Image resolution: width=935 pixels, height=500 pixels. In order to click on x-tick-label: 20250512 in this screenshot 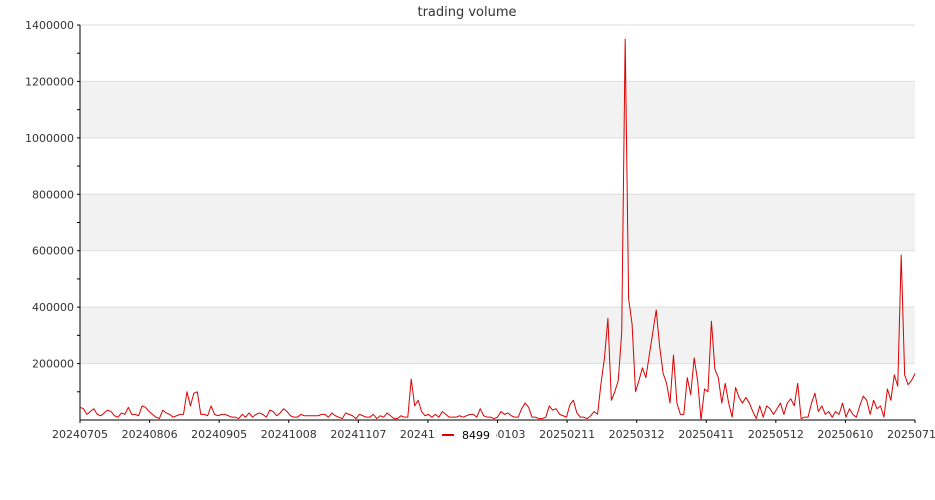, I will do `click(776, 434)`.